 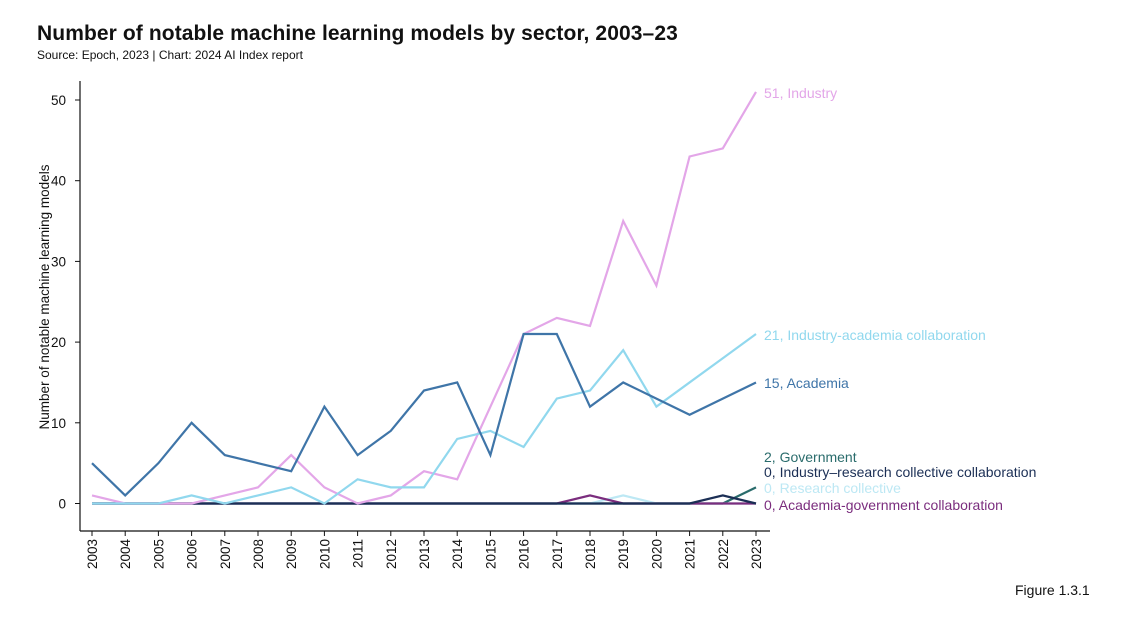 I want to click on y-tick-label: 40, so click(x=58, y=181).